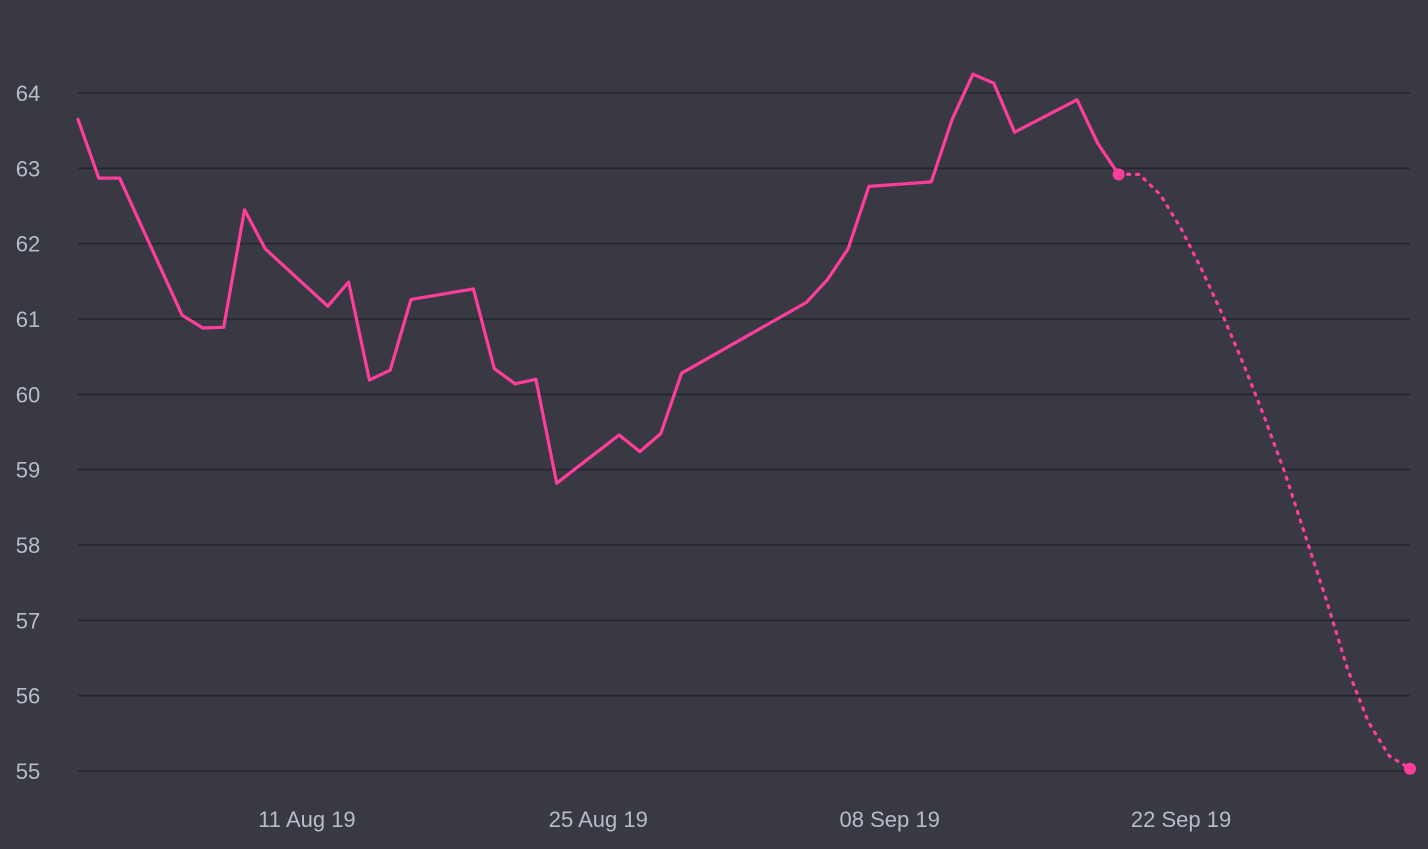 This screenshot has width=1428, height=849. I want to click on y-tick-label: 57, so click(28, 620).